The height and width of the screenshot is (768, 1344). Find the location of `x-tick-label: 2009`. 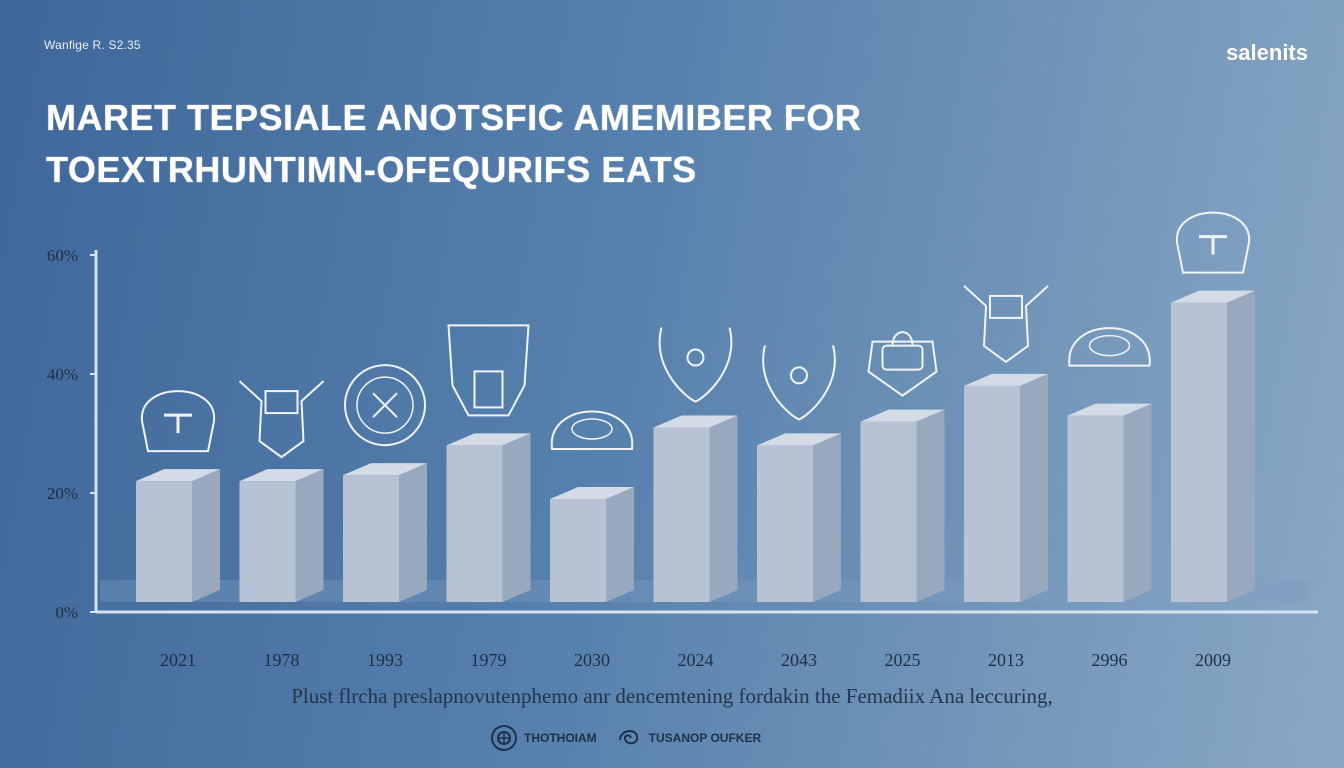

x-tick-label: 2009 is located at coordinates (1213, 660).